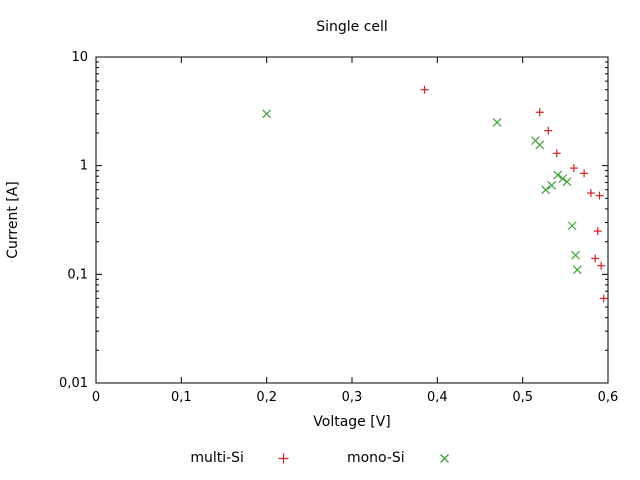  What do you see at coordinates (608, 397) in the screenshot?
I see `x-tick-label: 0,6` at bounding box center [608, 397].